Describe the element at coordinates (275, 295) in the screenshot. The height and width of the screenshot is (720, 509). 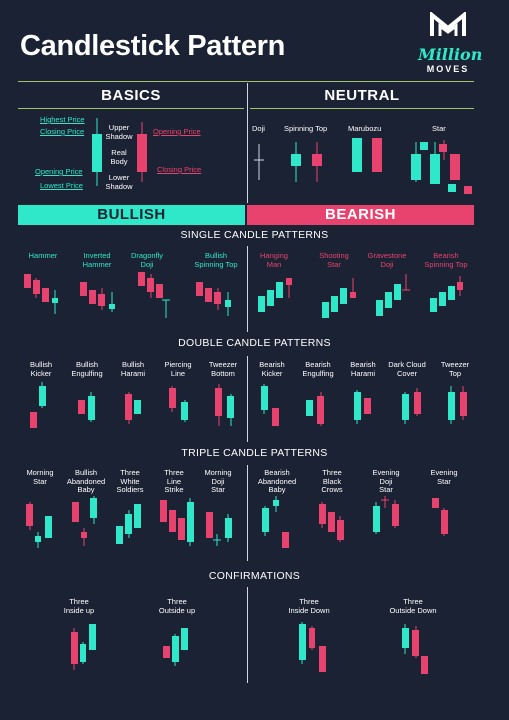
I see `hanging-man-group` at that location.